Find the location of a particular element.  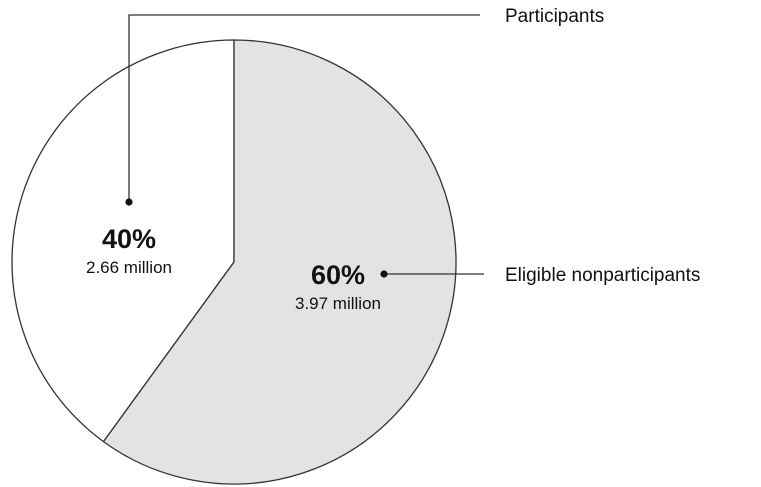

eligible-nonparticipants-value-label: 3.97 million is located at coordinates (338, 303).